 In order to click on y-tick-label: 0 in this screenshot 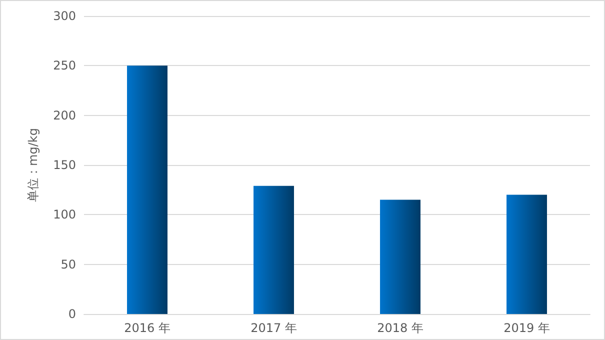, I will do `click(72, 314)`.